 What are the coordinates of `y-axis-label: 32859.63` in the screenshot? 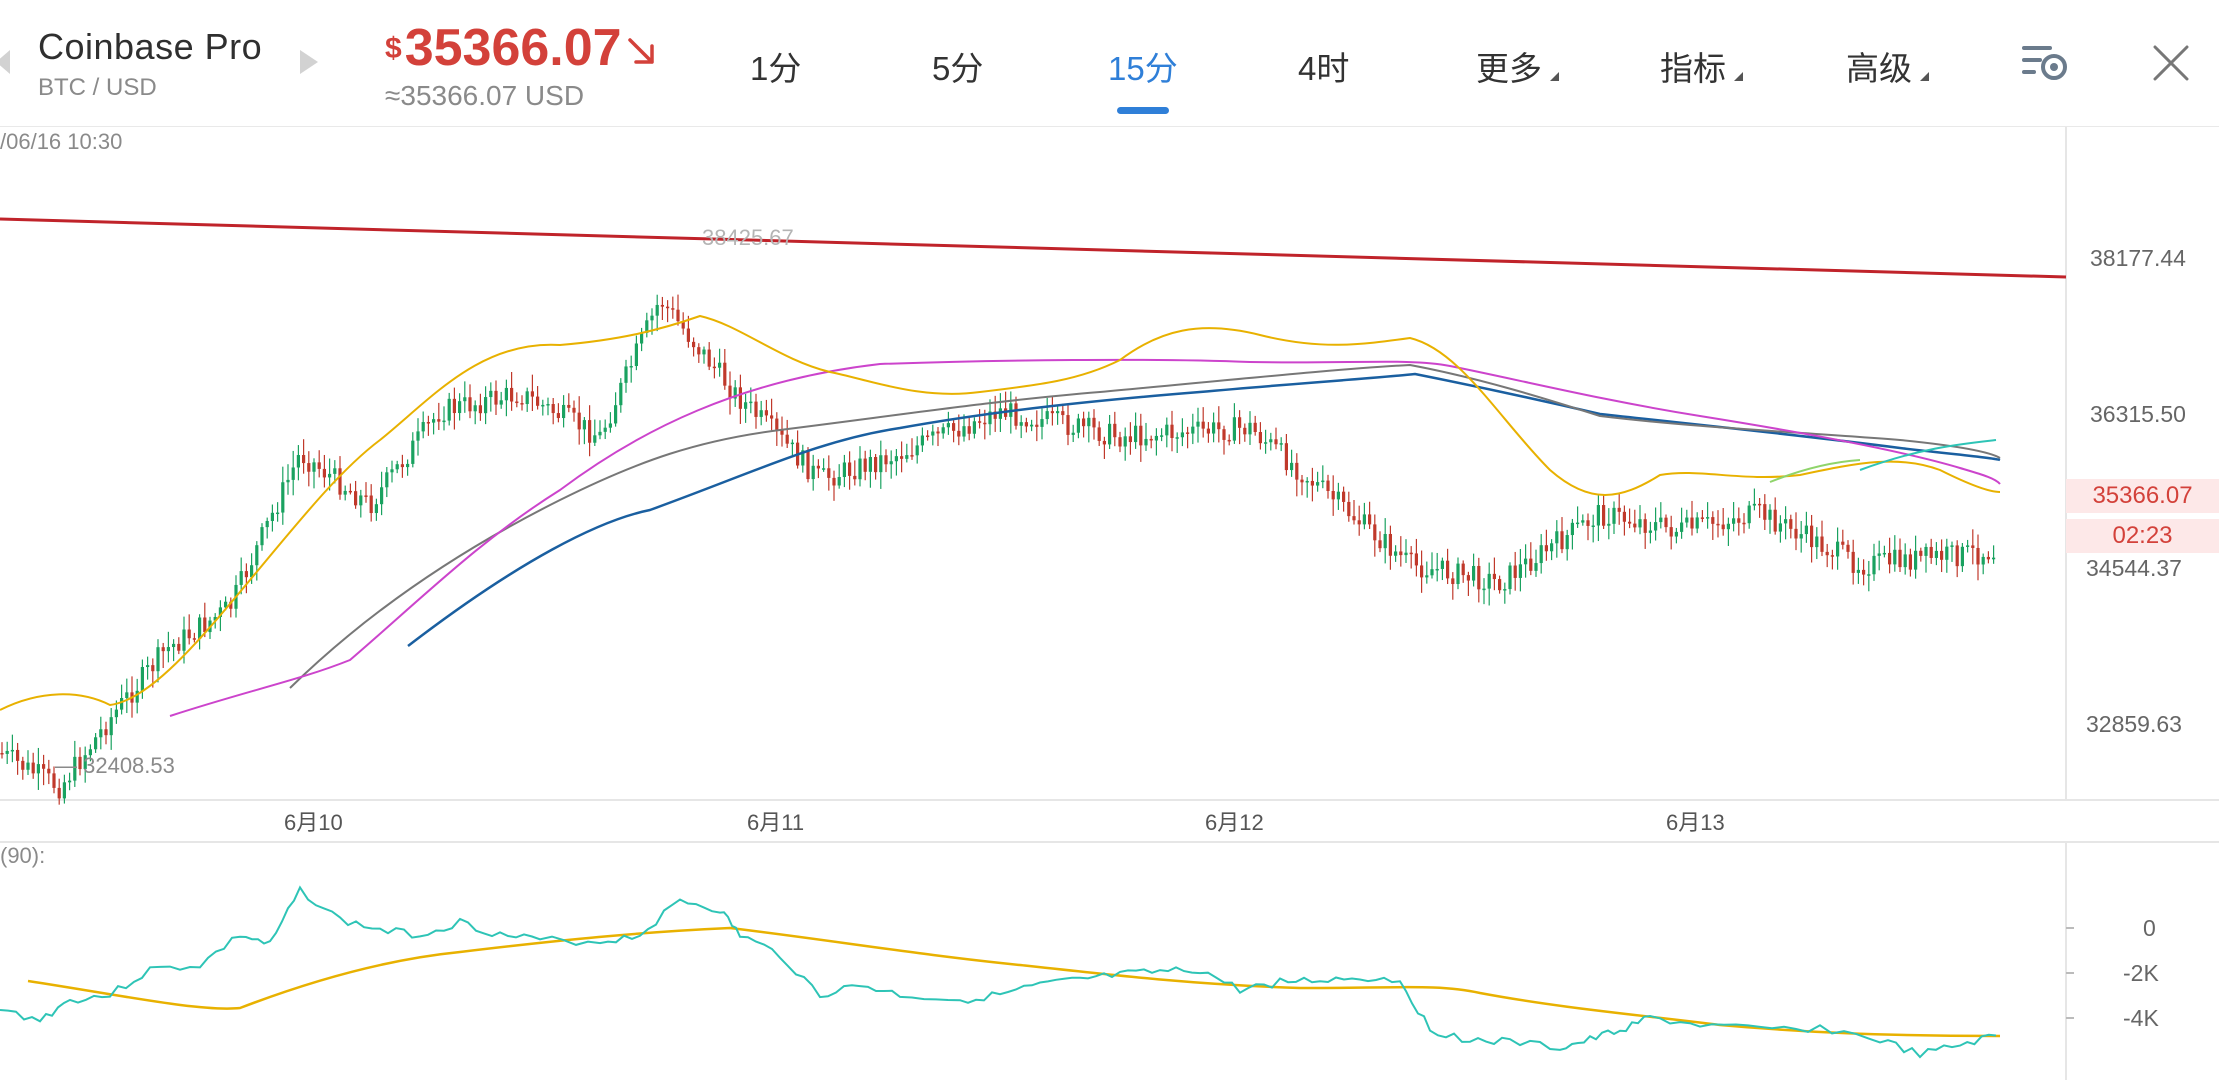 It's located at (2134, 724).